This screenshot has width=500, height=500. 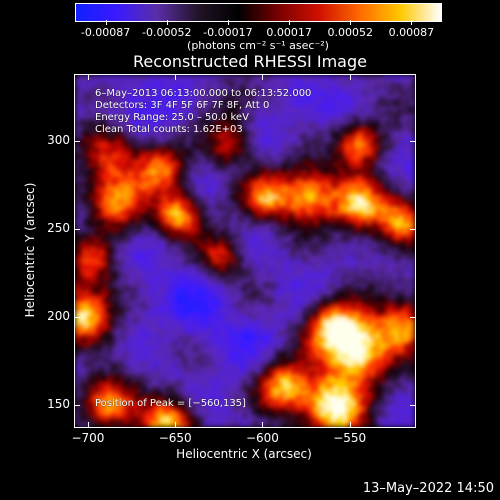 I want to click on x-axis-label: Heliocentric X (arcsec), so click(x=244, y=454).